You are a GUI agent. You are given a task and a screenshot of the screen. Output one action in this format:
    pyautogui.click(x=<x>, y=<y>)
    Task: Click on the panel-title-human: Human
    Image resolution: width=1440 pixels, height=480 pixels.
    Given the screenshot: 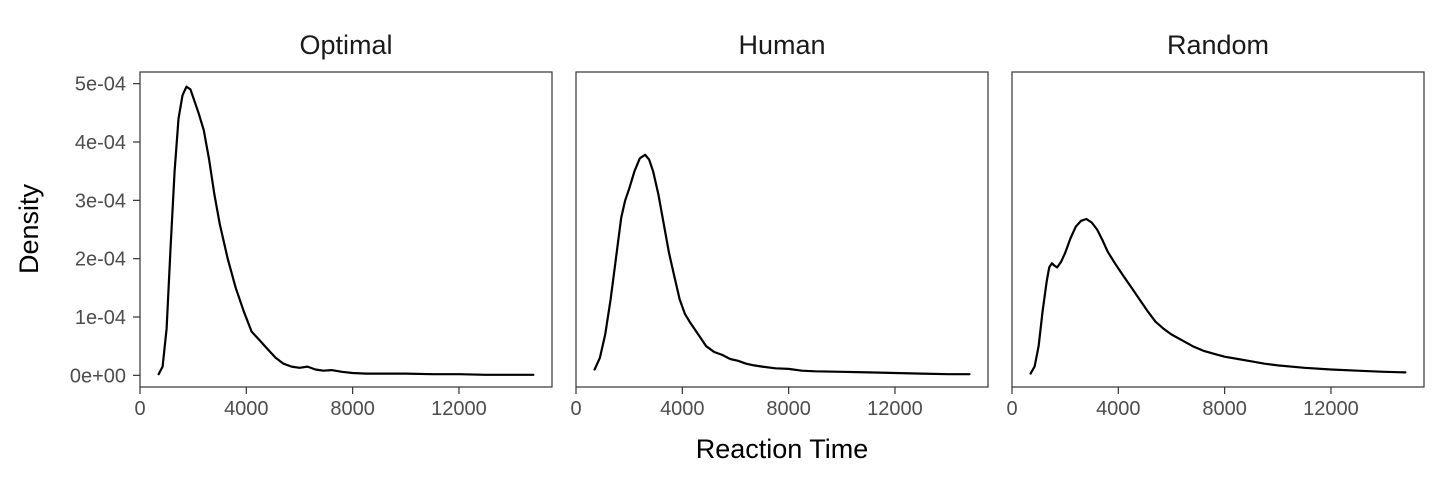 What is the action you would take?
    pyautogui.click(x=781, y=45)
    